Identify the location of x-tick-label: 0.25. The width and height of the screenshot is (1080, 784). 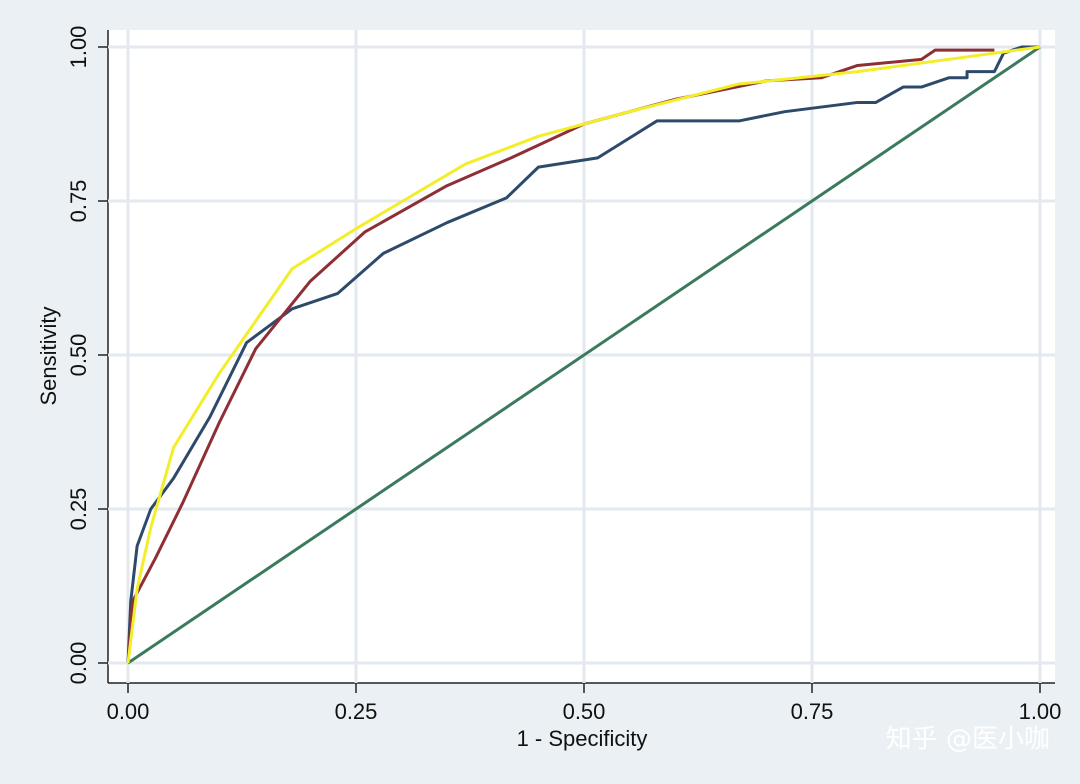
(356, 711).